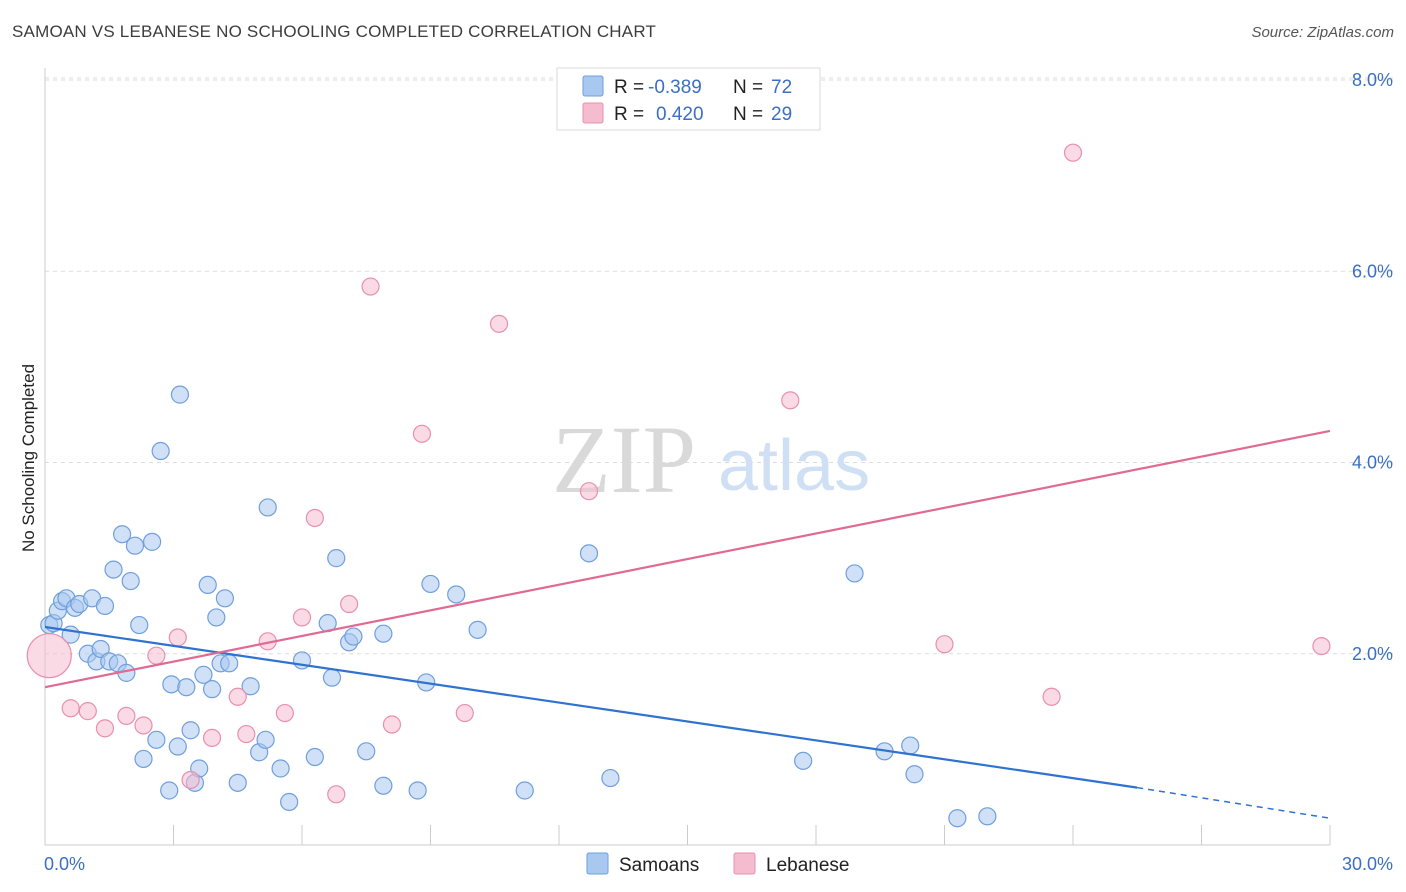 The height and width of the screenshot is (892, 1406). Describe the element at coordinates (593, 113) in the screenshot. I see `legend-swatch-lebanese` at that location.